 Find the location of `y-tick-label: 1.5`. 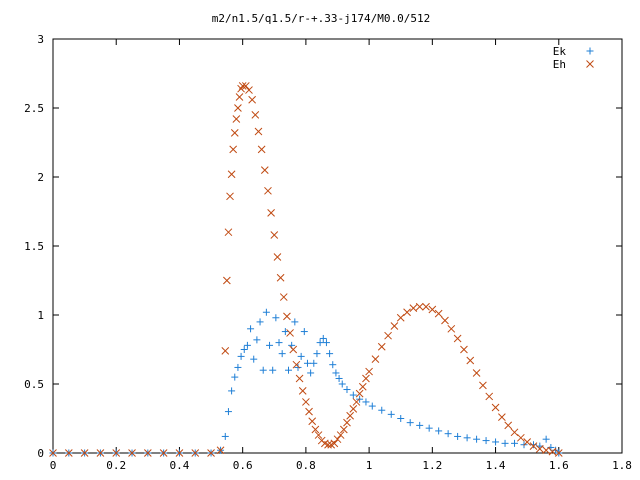

y-tick-label: 1.5 is located at coordinates (34, 246).